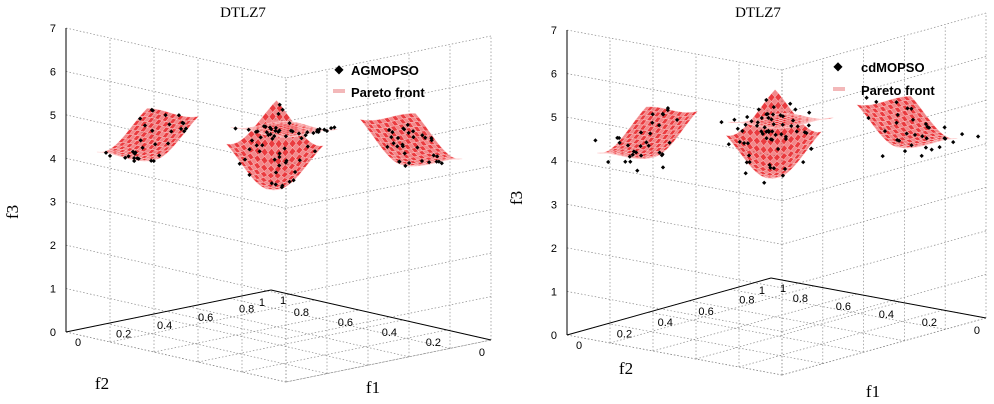 Image resolution: width=994 pixels, height=404 pixels. I want to click on tick-label: 5, so click(554, 118).